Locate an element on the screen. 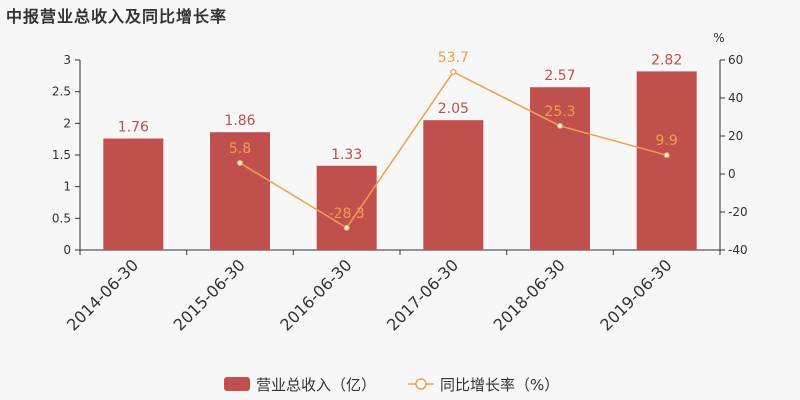 This screenshot has width=800, height=400. y-left-tick-label: 1.5 is located at coordinates (61, 155).